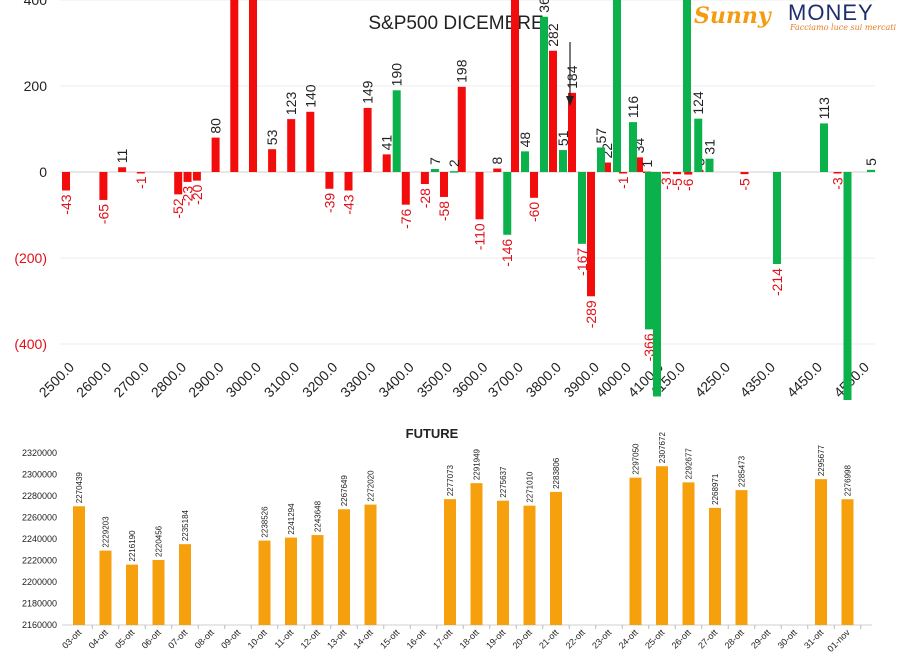  Describe the element at coordinates (206, 379) in the screenshot. I see `x-tick-label: 2900.0` at that location.